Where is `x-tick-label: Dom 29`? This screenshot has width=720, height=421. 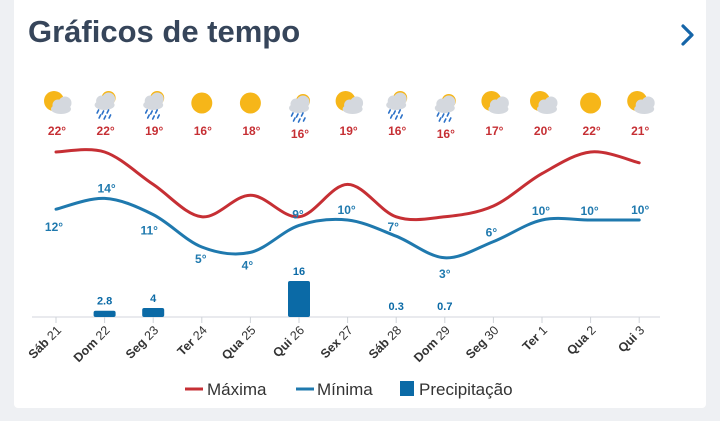 x-tick-label: Dom 29 is located at coordinates (432, 344).